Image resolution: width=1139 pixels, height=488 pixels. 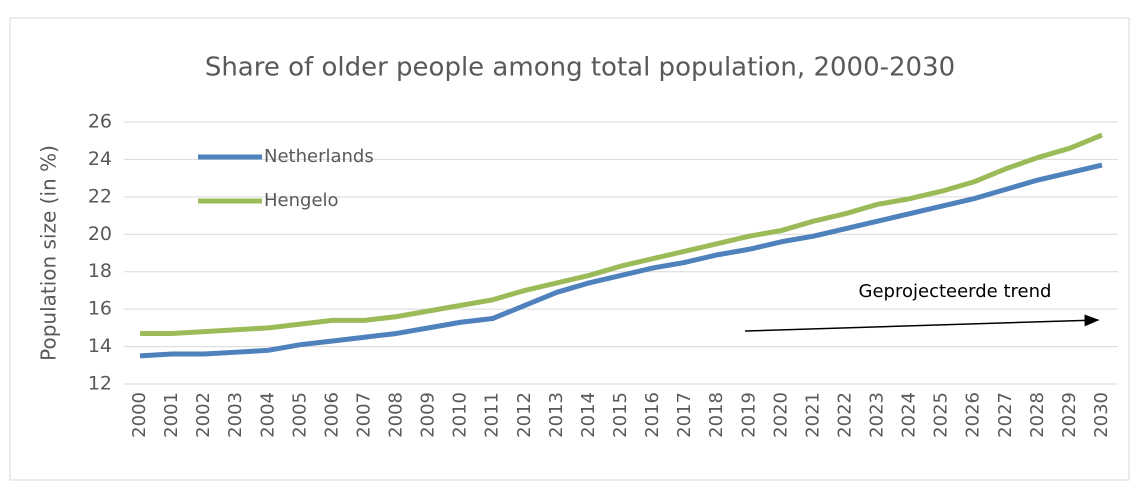 What do you see at coordinates (100, 346) in the screenshot?
I see `y-tick-label: 14` at bounding box center [100, 346].